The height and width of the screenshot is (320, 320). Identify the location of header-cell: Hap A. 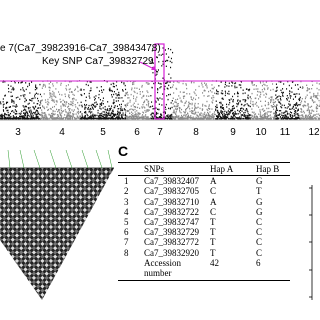
(233, 169).